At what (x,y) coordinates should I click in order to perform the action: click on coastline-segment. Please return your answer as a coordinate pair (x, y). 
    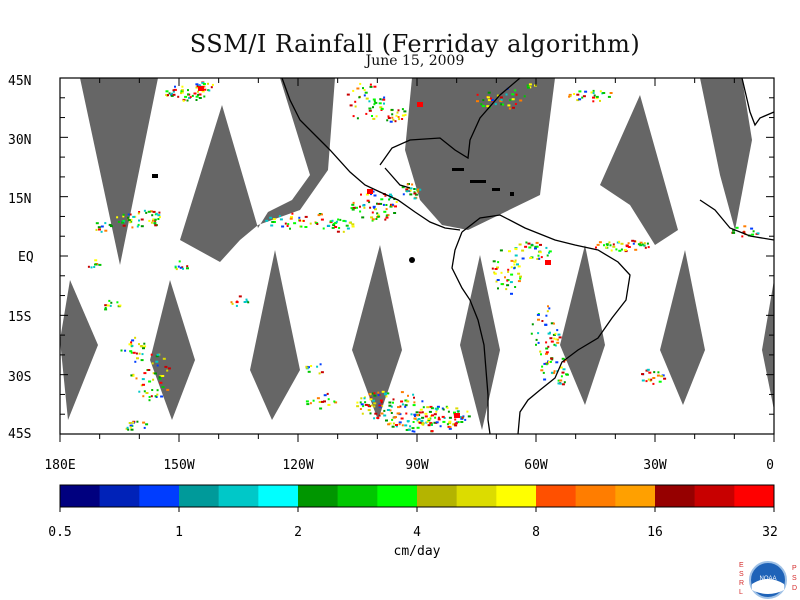
    Looking at the image, I should click on (758, 102).